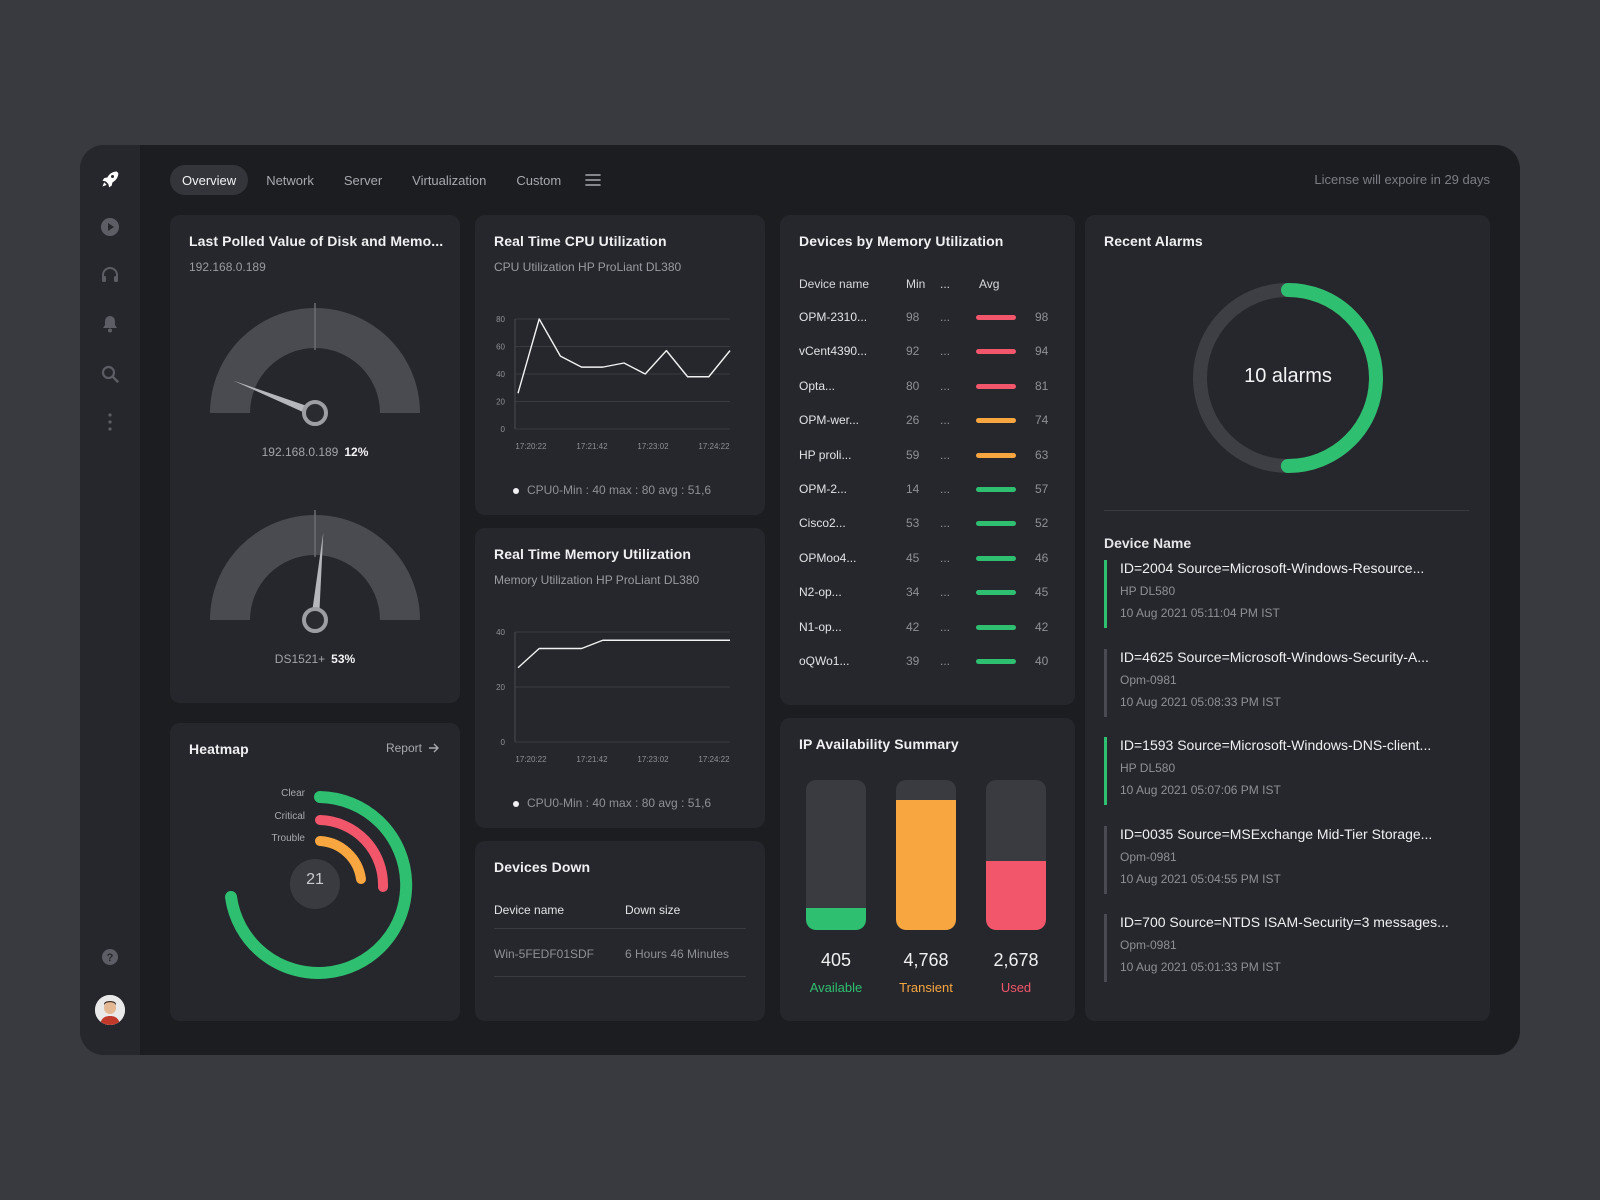 Image resolution: width=1600 pixels, height=1200 pixels. I want to click on available-bar-fill, so click(836, 918).